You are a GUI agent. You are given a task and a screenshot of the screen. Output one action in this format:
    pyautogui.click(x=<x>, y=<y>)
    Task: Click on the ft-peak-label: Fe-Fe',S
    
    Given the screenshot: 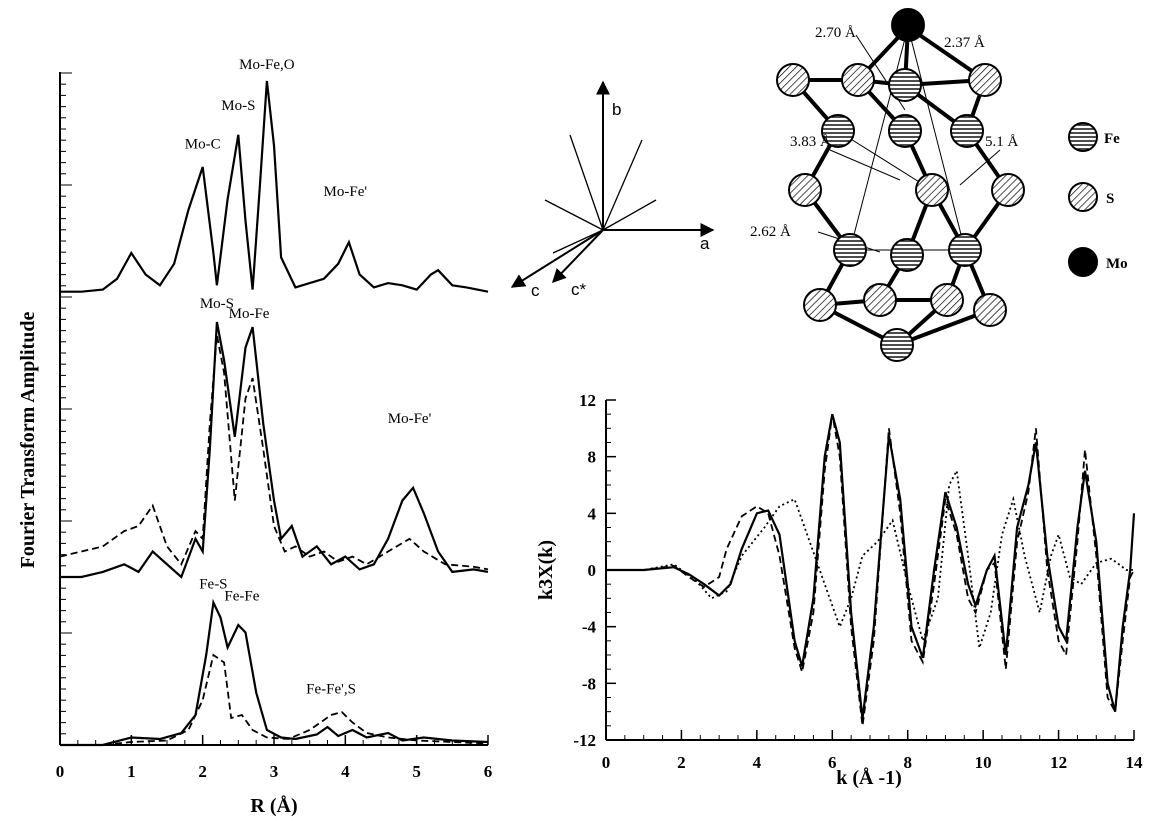 What is the action you would take?
    pyautogui.click(x=331, y=690)
    